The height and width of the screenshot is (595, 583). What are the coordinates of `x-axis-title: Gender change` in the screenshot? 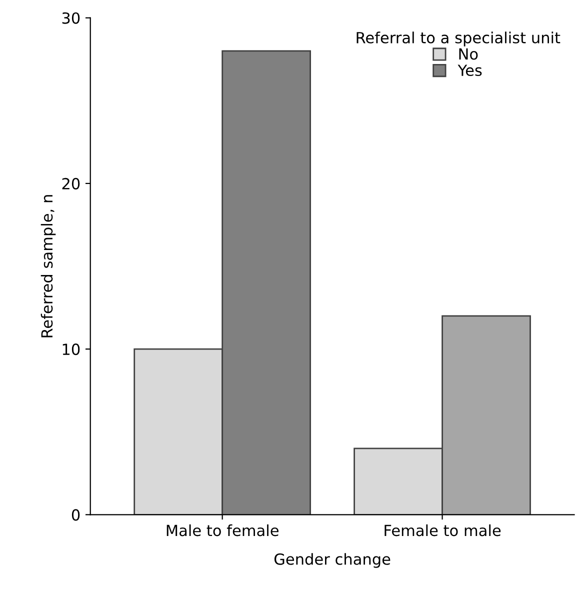 It's located at (332, 560).